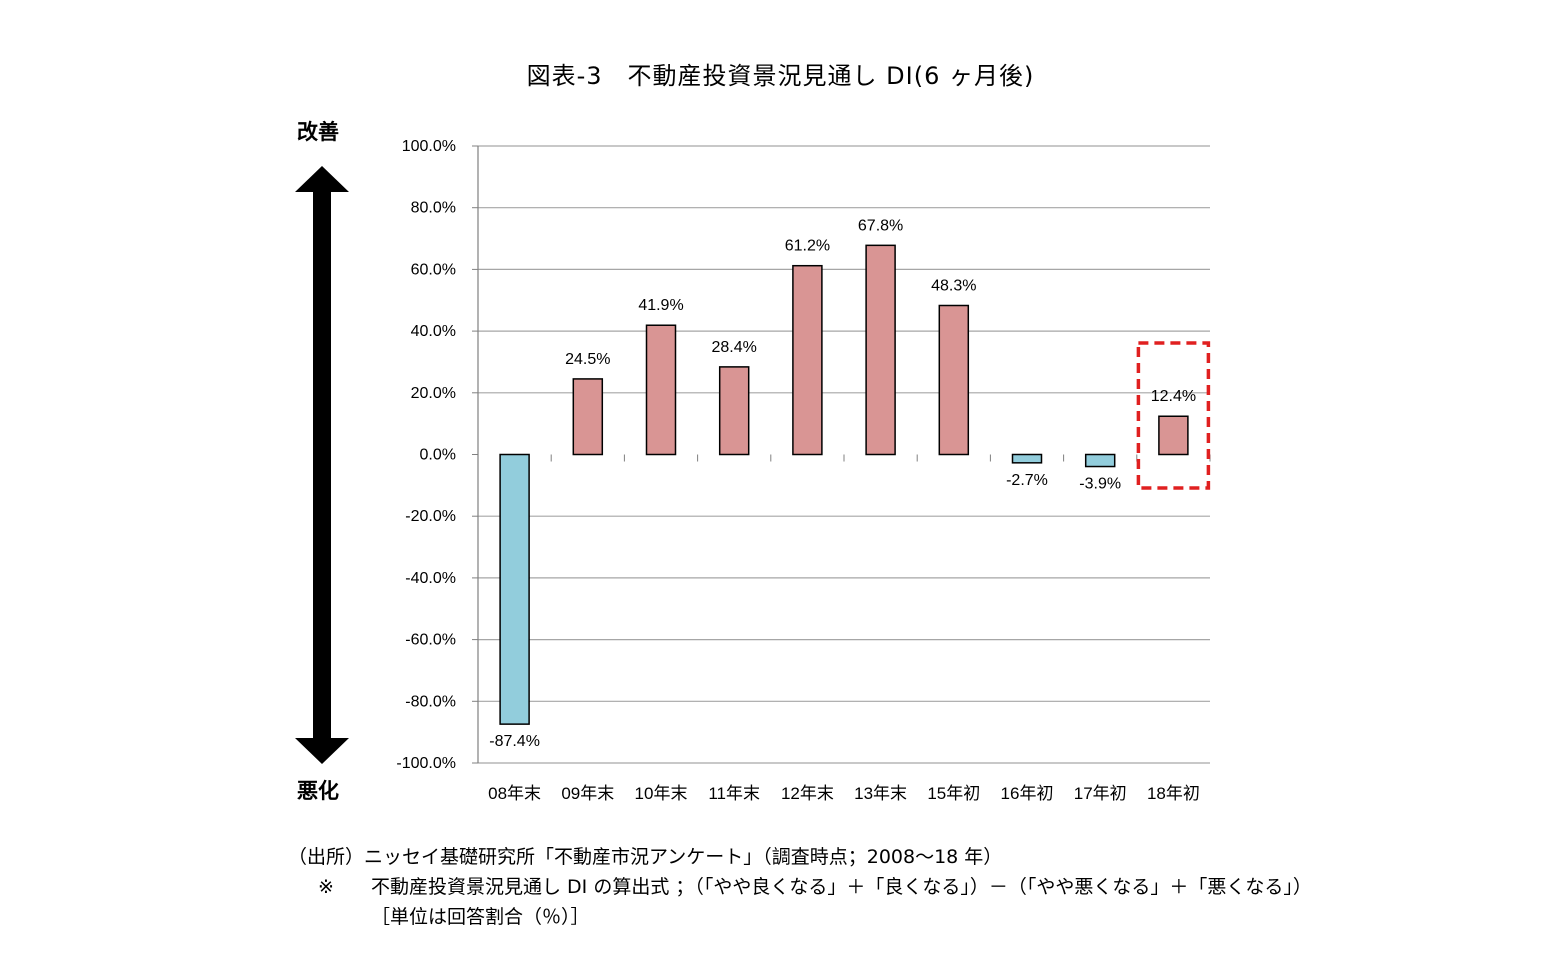 This screenshot has height=964, width=1561. What do you see at coordinates (880, 225) in the screenshot?
I see `data-label: 67.8%` at bounding box center [880, 225].